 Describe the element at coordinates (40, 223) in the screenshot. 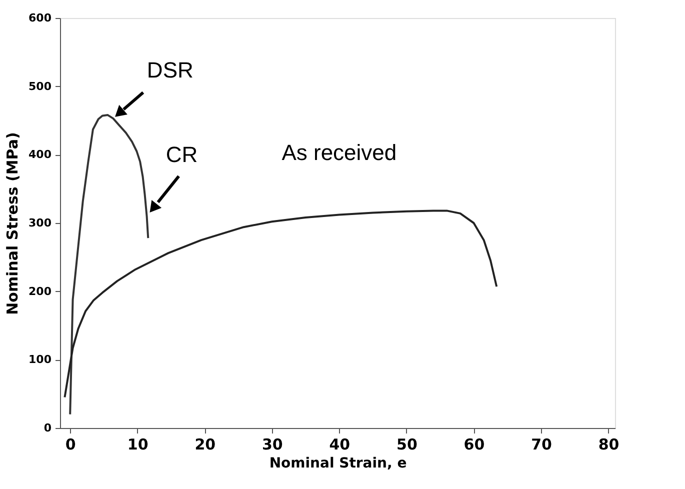

I see `y-tick-label: 300` at that location.